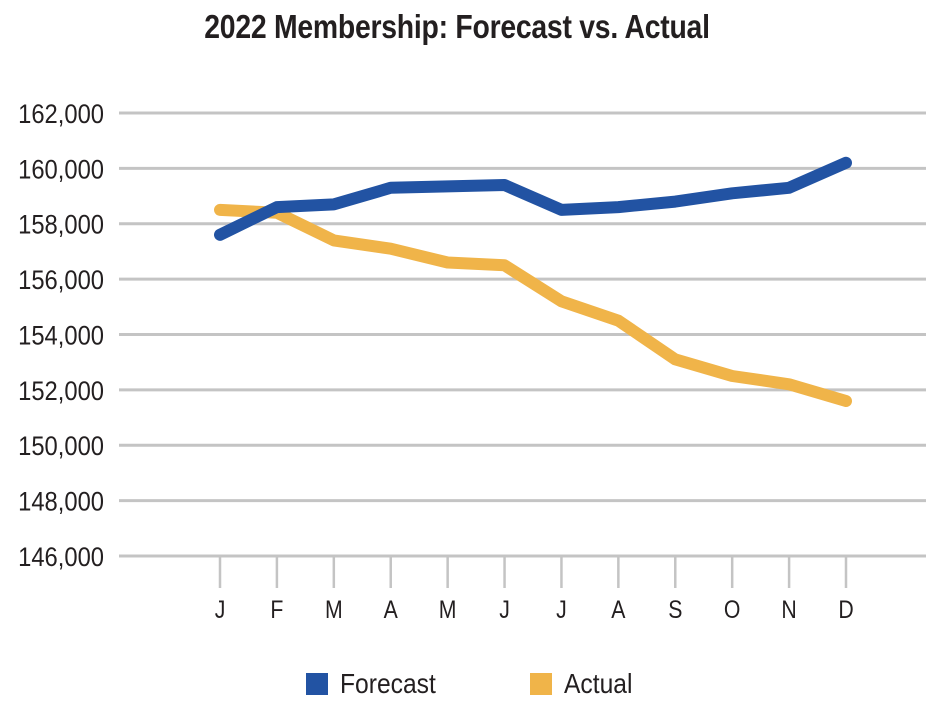 This screenshot has width=942, height=712. What do you see at coordinates (61, 225) in the screenshot?
I see `y-tick-label: 158,000` at bounding box center [61, 225].